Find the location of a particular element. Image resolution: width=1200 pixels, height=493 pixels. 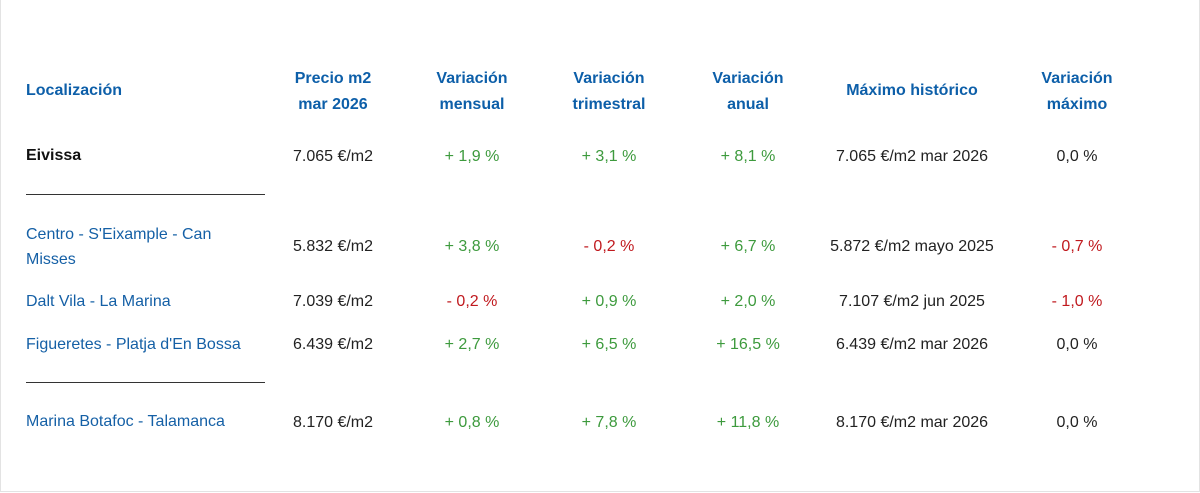

row-max: 7.107 €/m2 jun 2025 is located at coordinates (912, 301).